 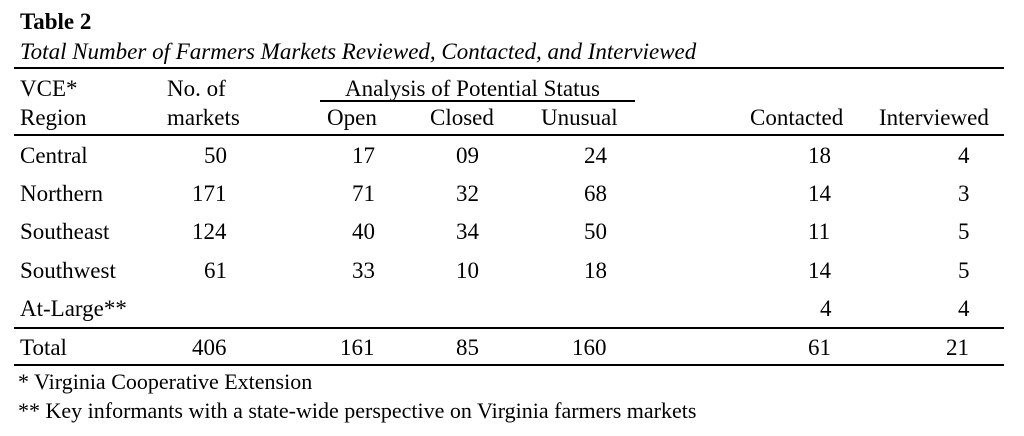 What do you see at coordinates (579, 117) in the screenshot?
I see `header-unusual: Unusual` at bounding box center [579, 117].